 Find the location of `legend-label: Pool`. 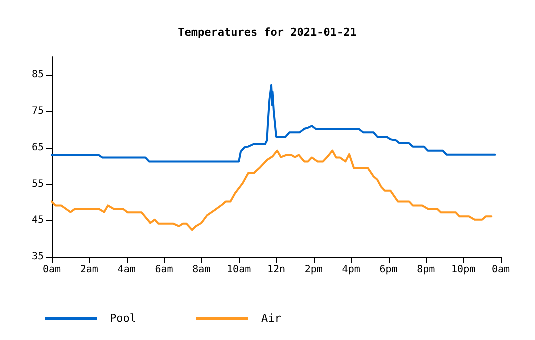

legend-label: Pool is located at coordinates (123, 318).